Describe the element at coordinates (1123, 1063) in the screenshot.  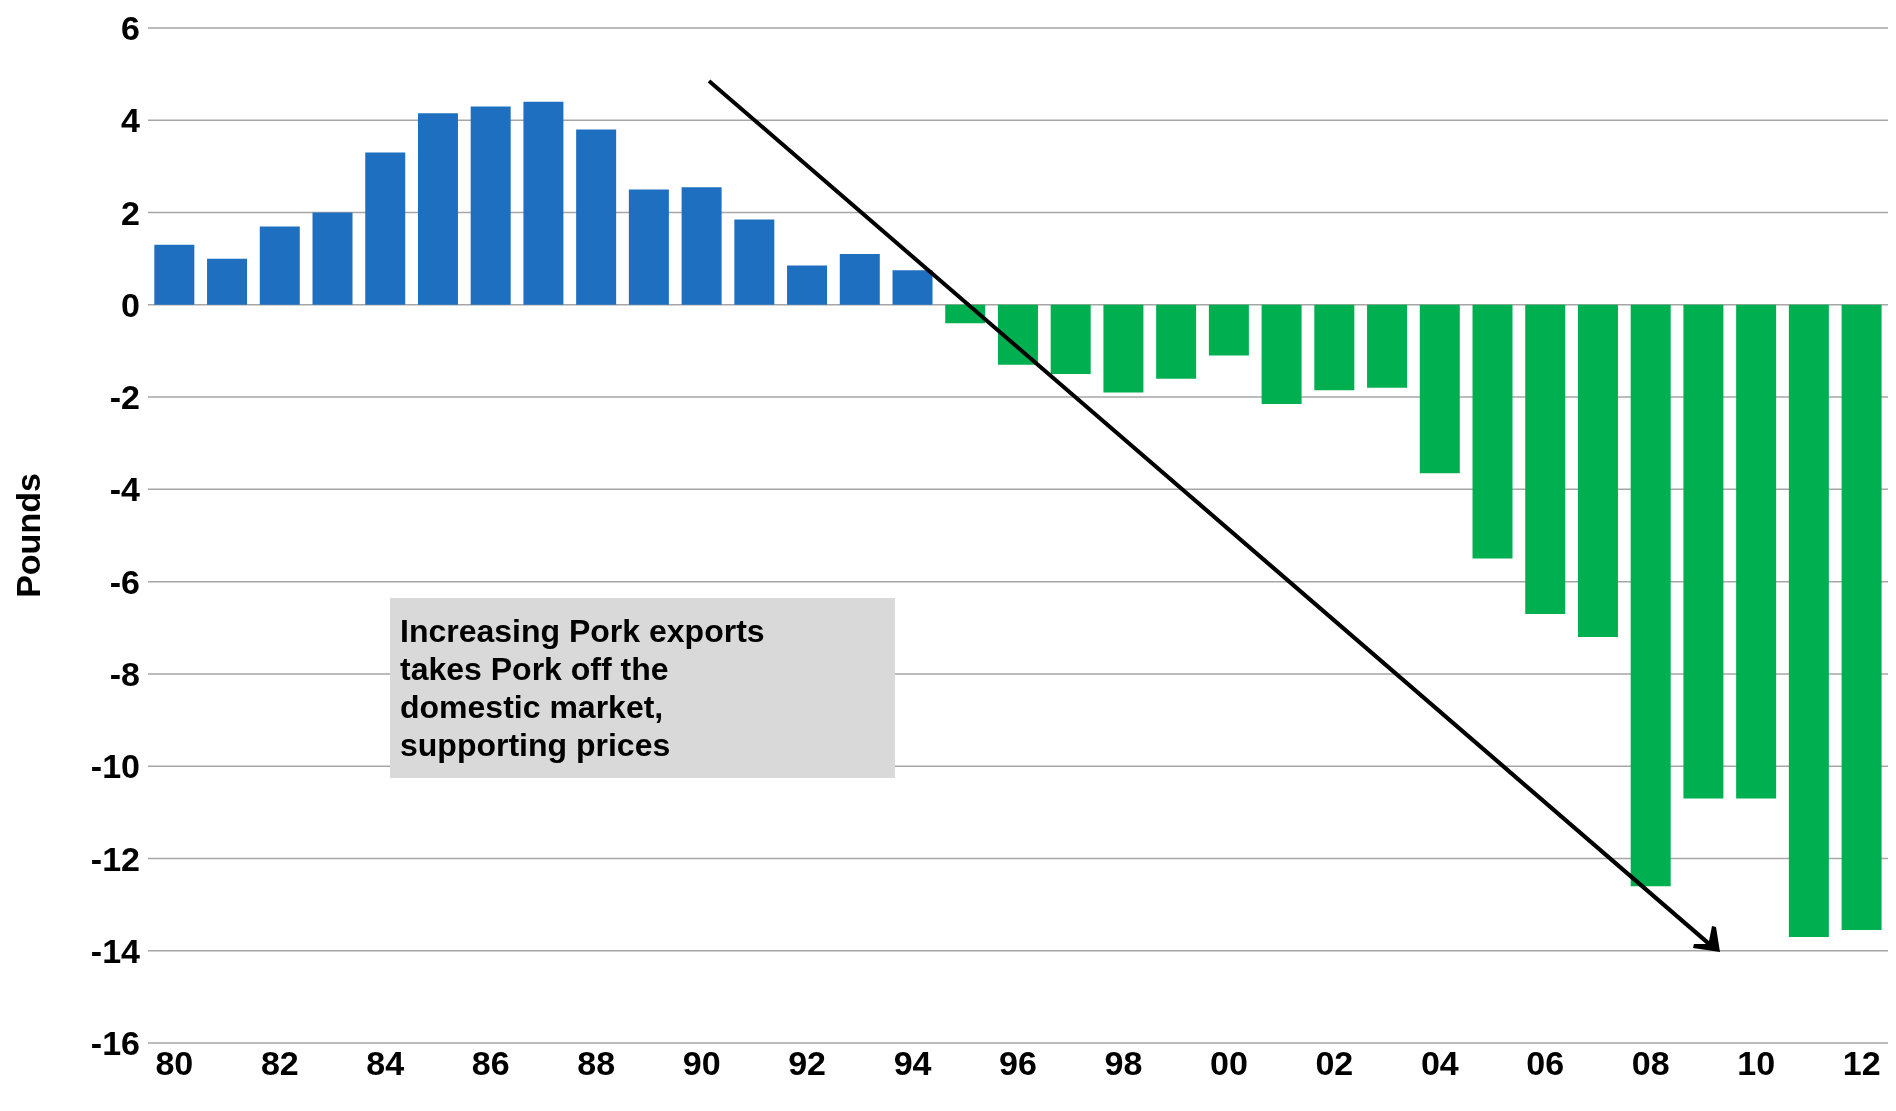
I see `x-tick-label: 98` at that location.